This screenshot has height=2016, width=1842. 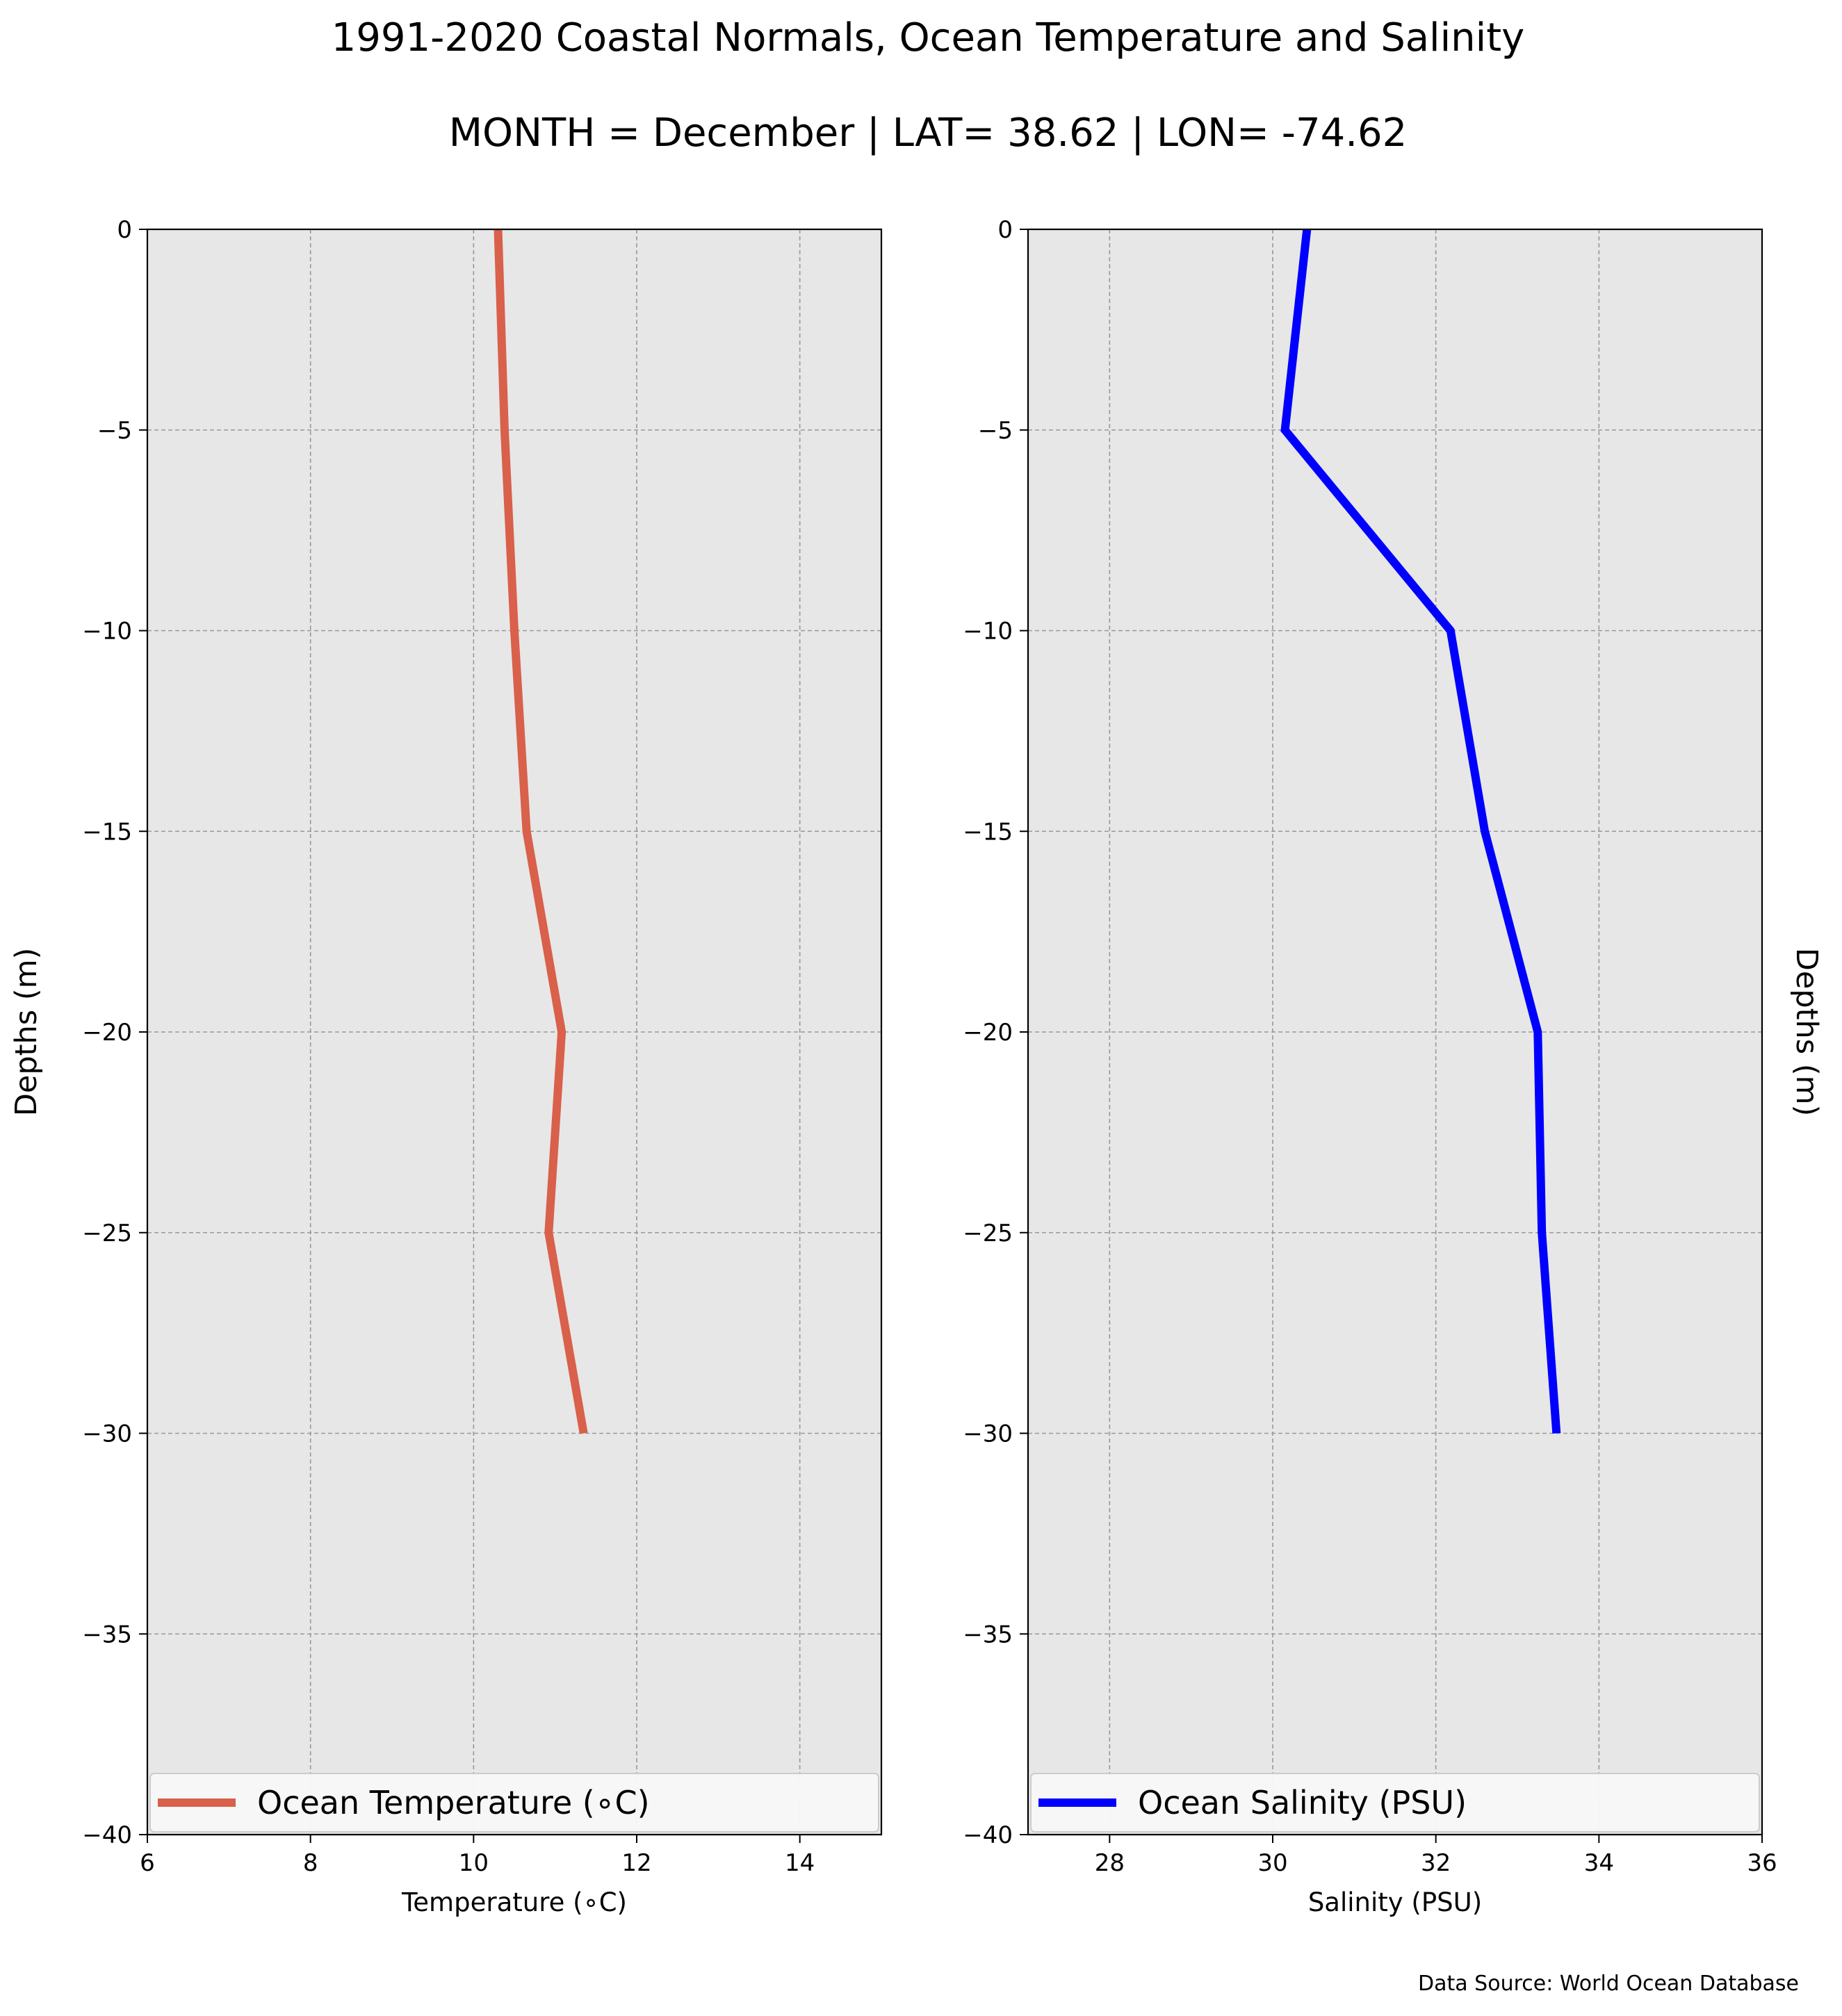 What do you see at coordinates (124, 230) in the screenshot?
I see `temperature-y-tick-label: 0` at bounding box center [124, 230].